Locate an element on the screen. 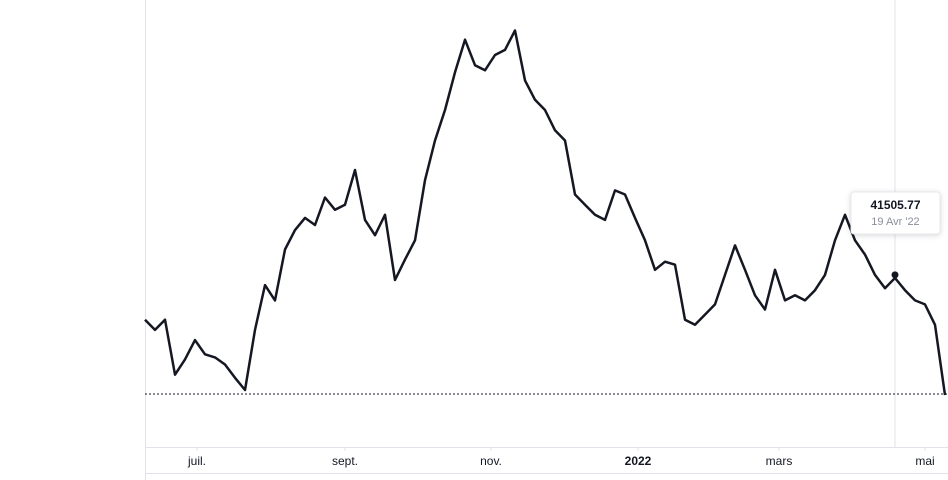 The height and width of the screenshot is (480, 948). tooltip-box is located at coordinates (895, 213).